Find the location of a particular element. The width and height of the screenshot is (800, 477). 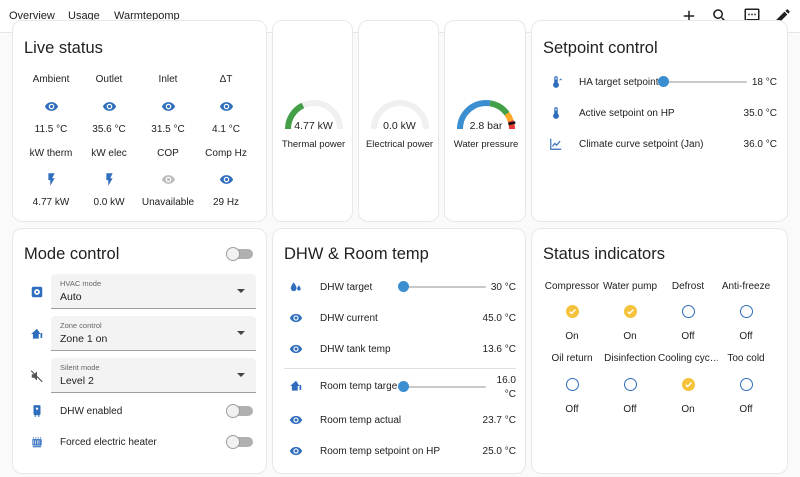

gauge-needle is located at coordinates (512, 123).